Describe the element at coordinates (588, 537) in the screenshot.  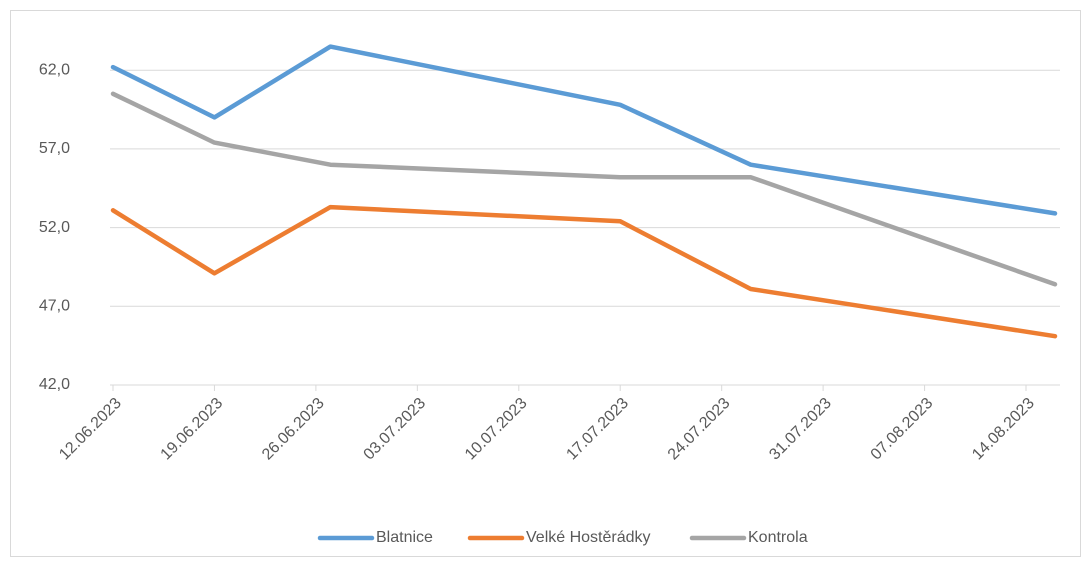
I see `legend-label: Velké Hostěrádky` at that location.